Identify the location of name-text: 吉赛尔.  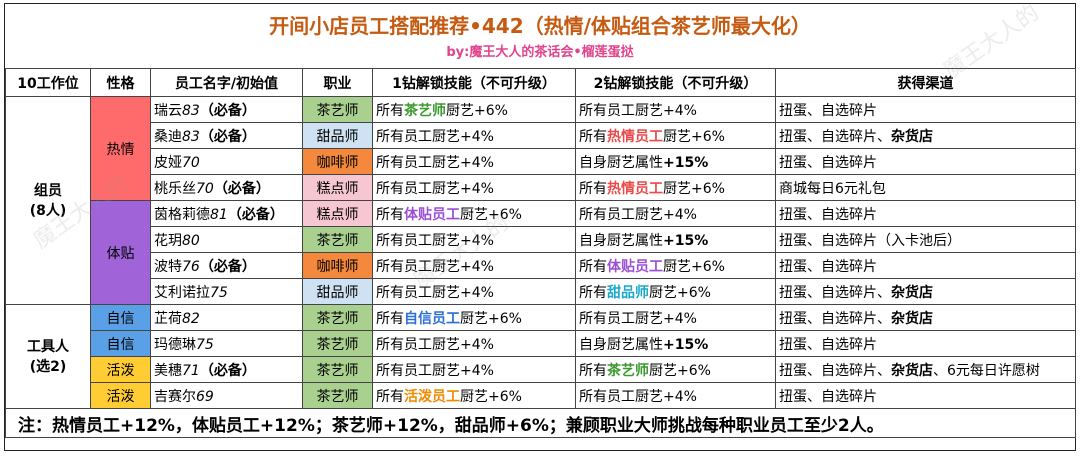
(175, 396).